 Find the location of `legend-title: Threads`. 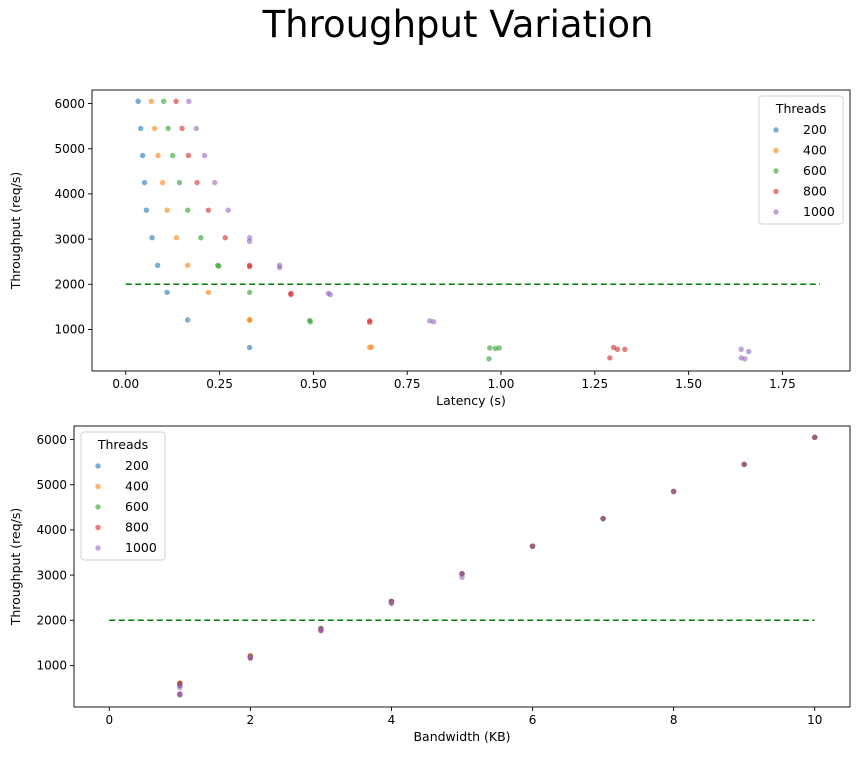

legend-title: Threads is located at coordinates (122, 444).